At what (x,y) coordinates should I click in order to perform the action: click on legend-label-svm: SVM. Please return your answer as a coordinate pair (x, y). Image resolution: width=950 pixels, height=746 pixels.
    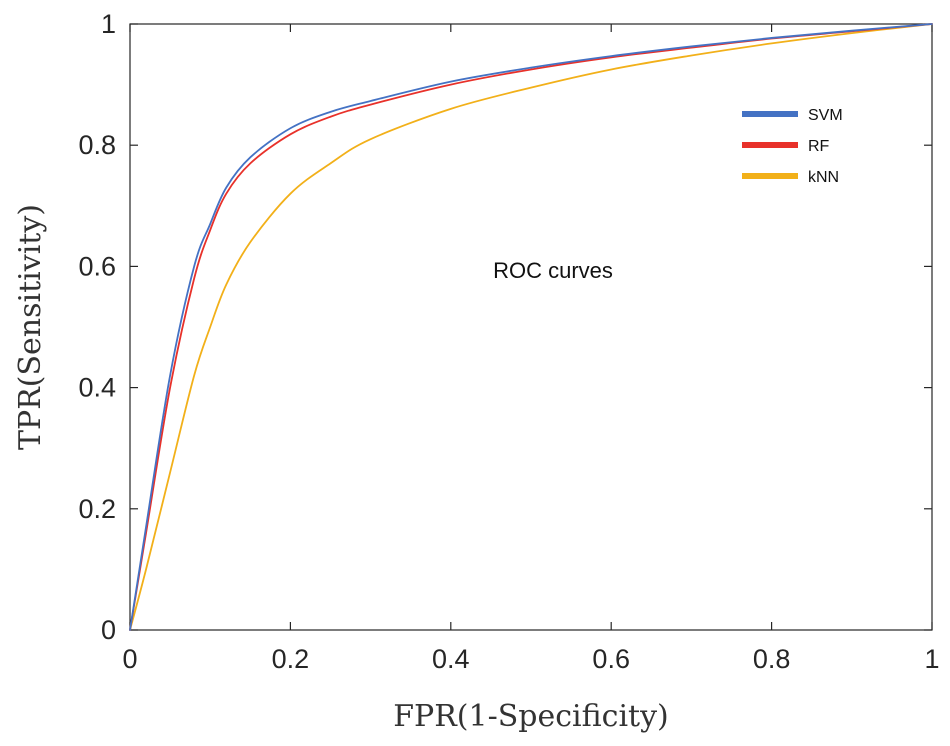
    Looking at the image, I should click on (825, 115).